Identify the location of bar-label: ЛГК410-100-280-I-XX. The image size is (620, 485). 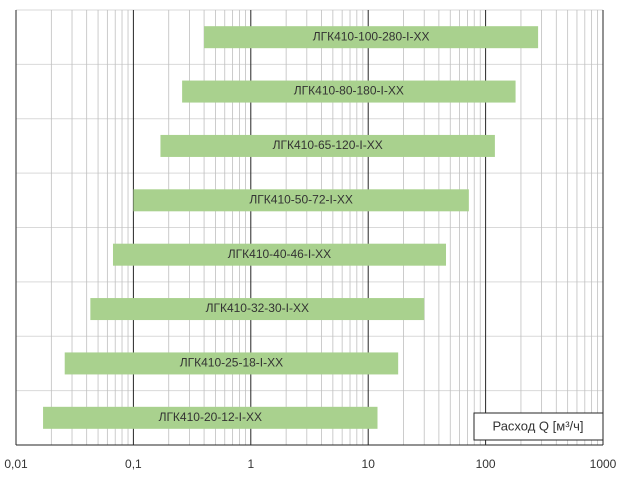
(371, 36).